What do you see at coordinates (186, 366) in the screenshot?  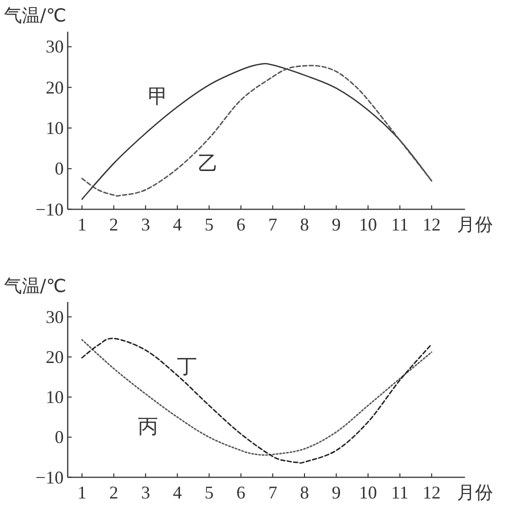 I see `series-label: 丁` at bounding box center [186, 366].